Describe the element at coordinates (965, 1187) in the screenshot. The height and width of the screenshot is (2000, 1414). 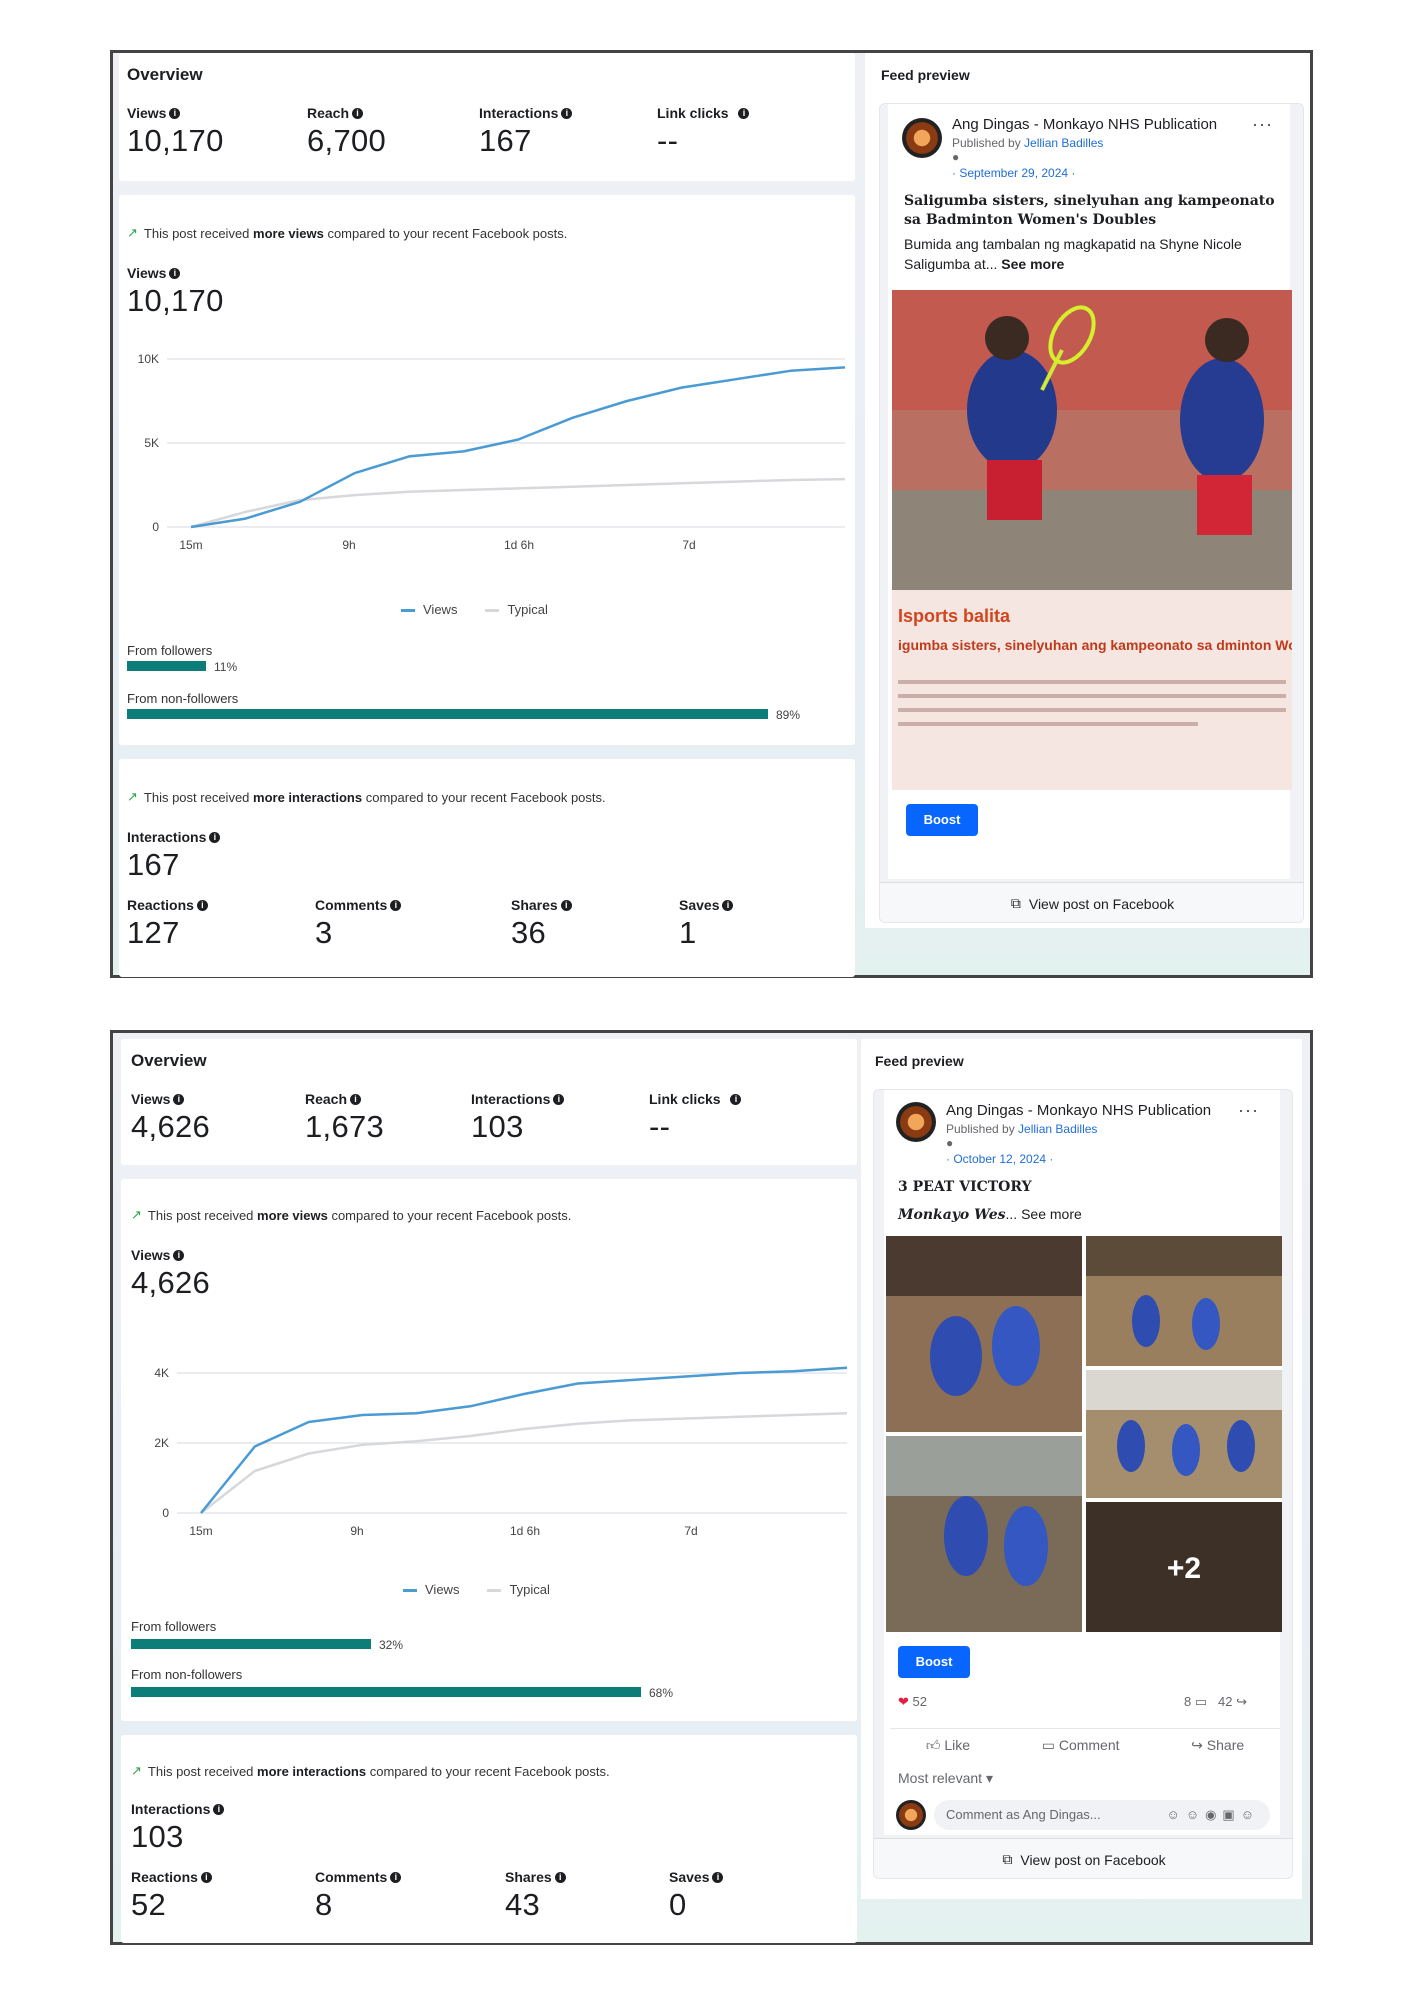
I see `post-title: 3 PEAT VICTORY` at that location.